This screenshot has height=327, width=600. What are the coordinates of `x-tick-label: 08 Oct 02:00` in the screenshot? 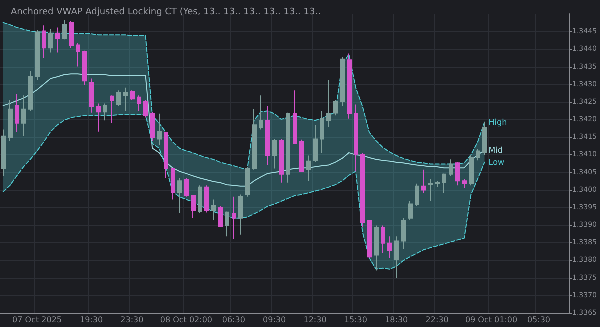 It's located at (186, 320).